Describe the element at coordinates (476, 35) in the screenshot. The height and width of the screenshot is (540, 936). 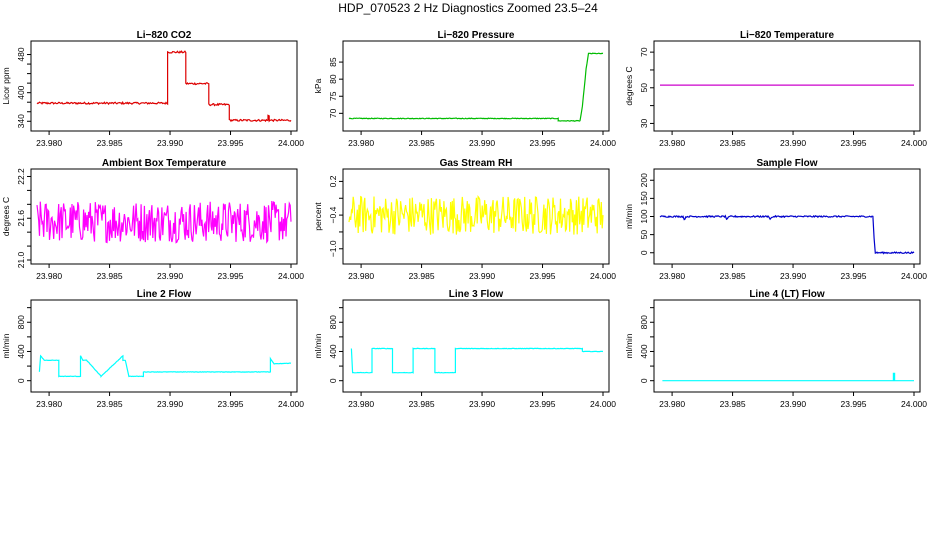
I see `chart-title: Li−820 Pressure` at that location.